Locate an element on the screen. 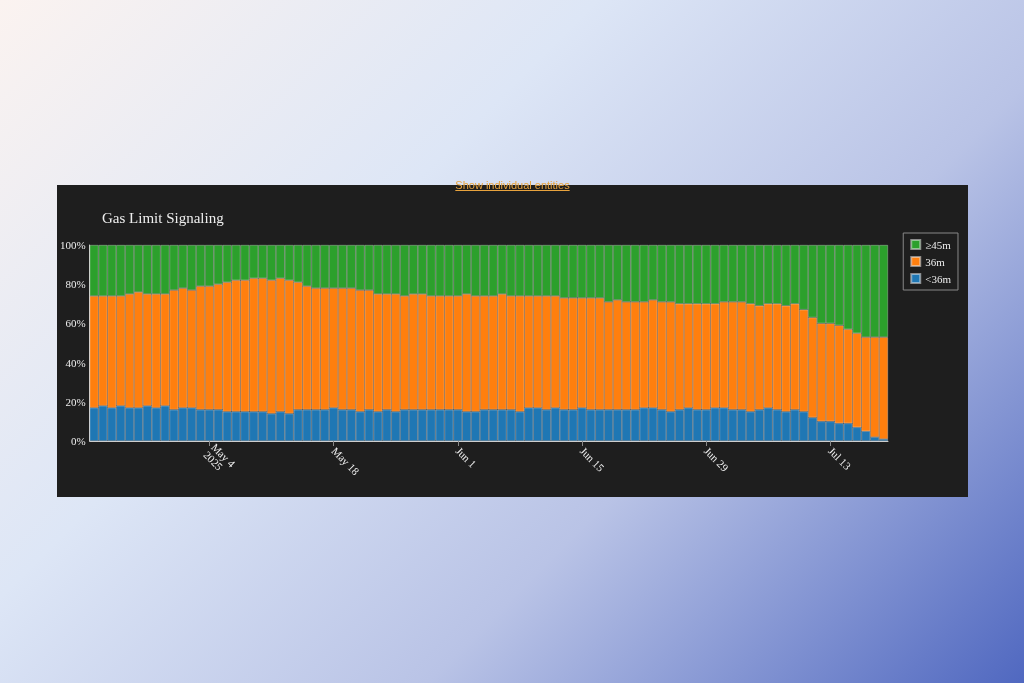 The image size is (1024, 683). x-tick-label: Jun 29 is located at coordinates (716, 459).